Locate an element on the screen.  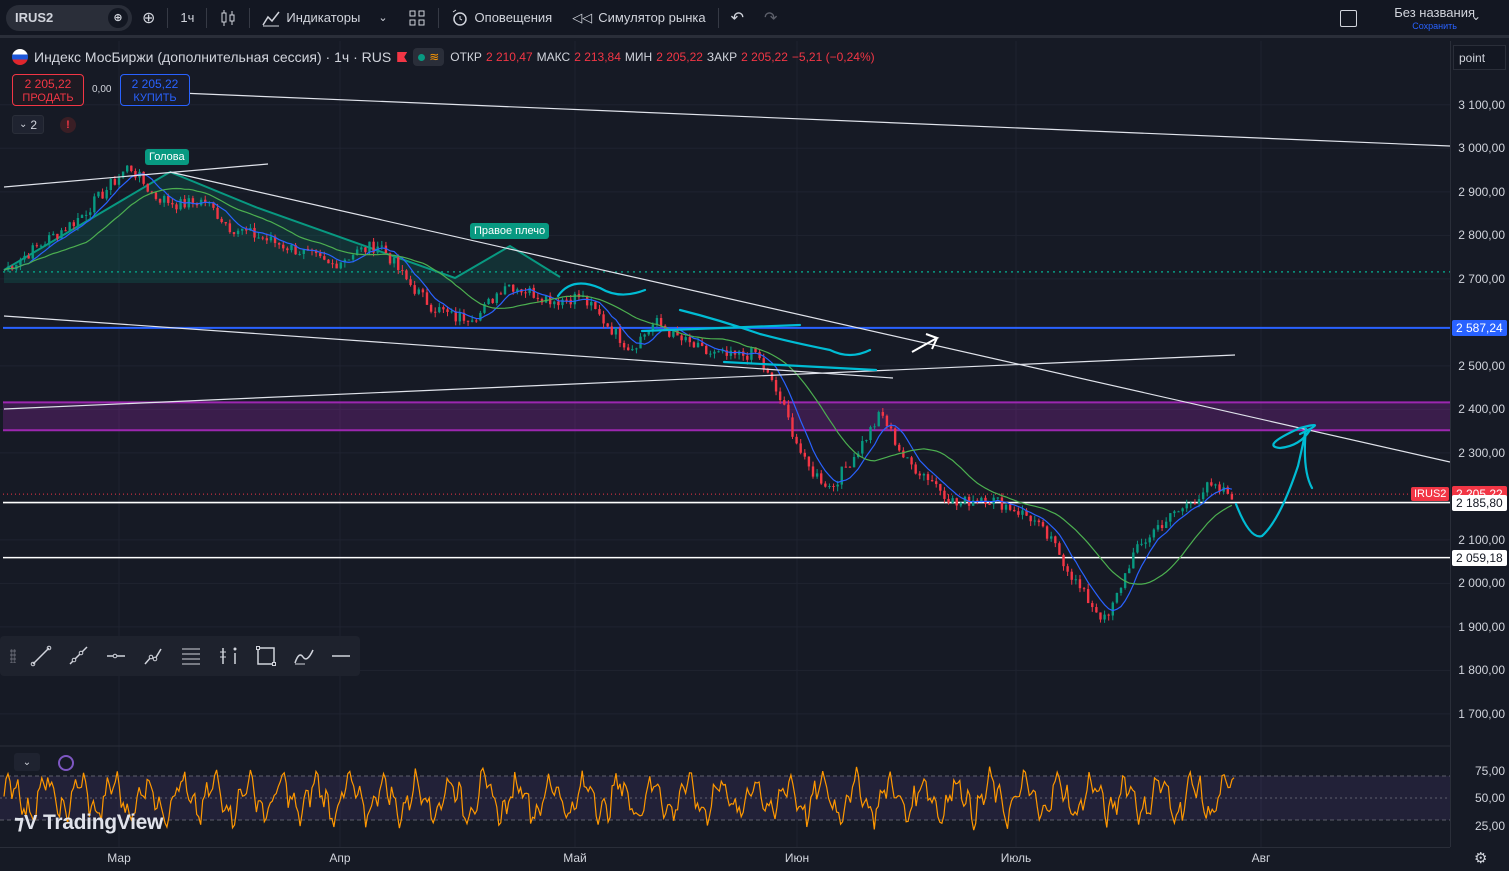
warning-icon: ! is located at coordinates (68, 125).